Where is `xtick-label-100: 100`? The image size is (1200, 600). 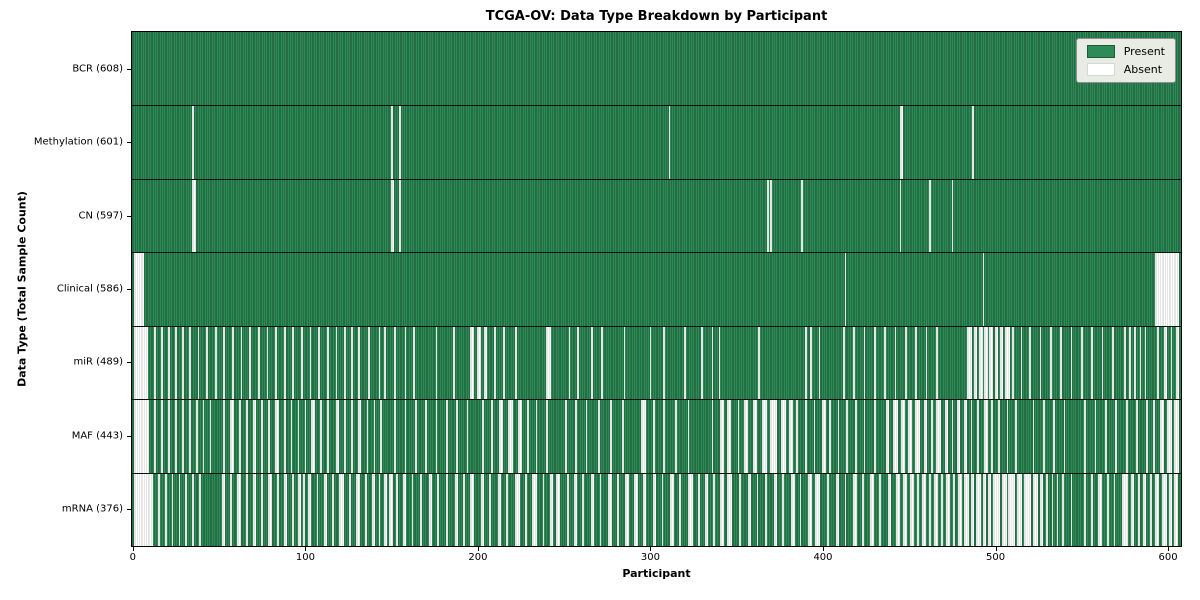 xtick-label-100: 100 is located at coordinates (305, 557).